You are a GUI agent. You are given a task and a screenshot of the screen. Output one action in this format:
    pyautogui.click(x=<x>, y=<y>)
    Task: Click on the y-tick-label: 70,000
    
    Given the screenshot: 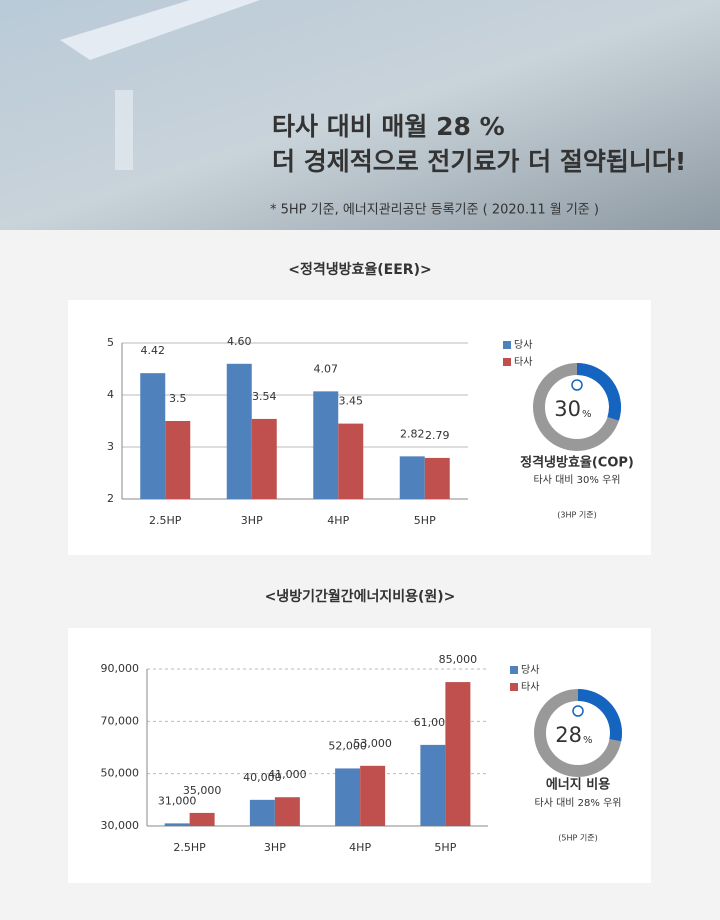 What is the action you would take?
    pyautogui.click(x=120, y=720)
    